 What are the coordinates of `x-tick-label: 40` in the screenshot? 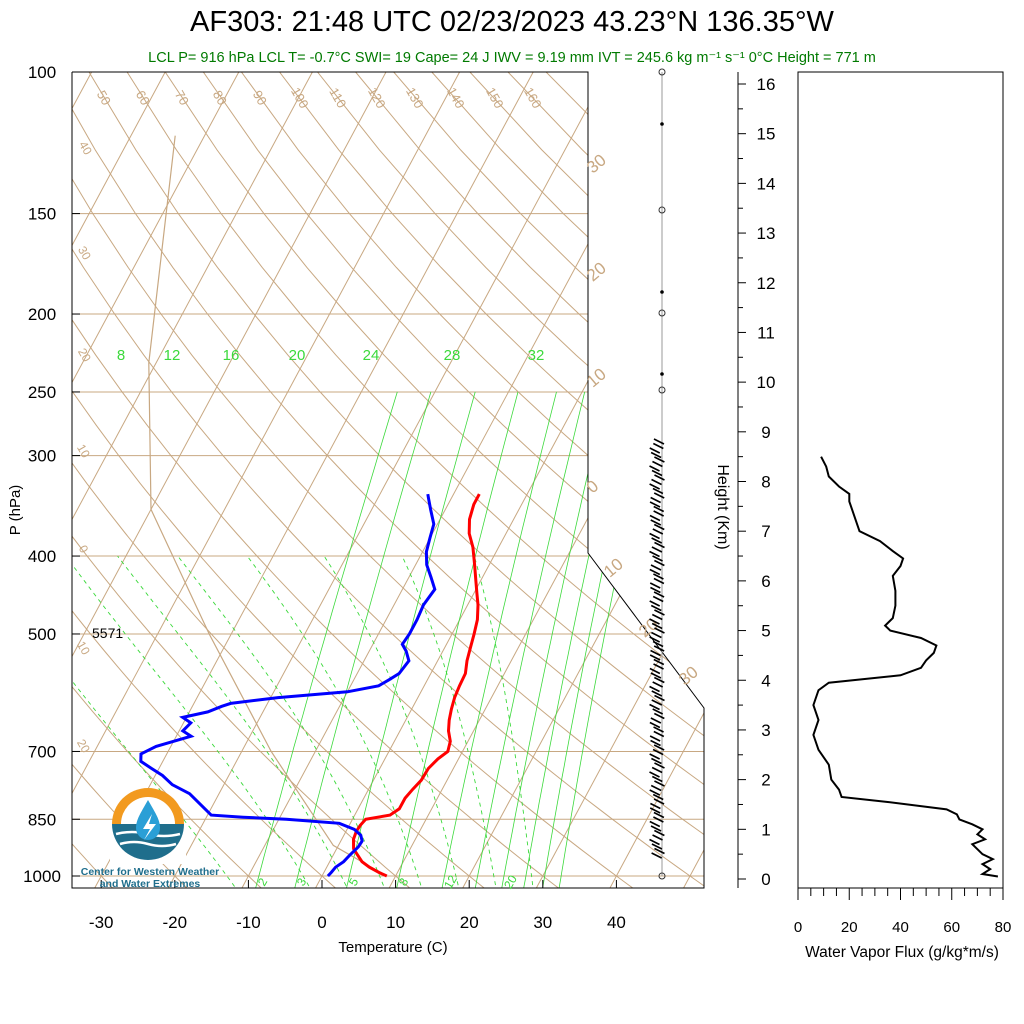 It's located at (616, 922).